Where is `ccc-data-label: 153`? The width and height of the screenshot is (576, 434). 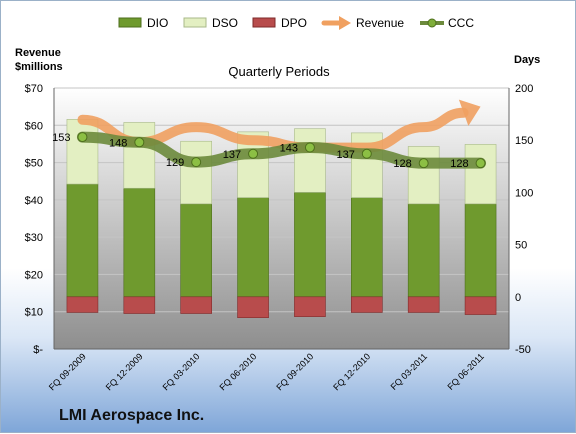
ccc-data-label: 153 is located at coordinates (61, 138).